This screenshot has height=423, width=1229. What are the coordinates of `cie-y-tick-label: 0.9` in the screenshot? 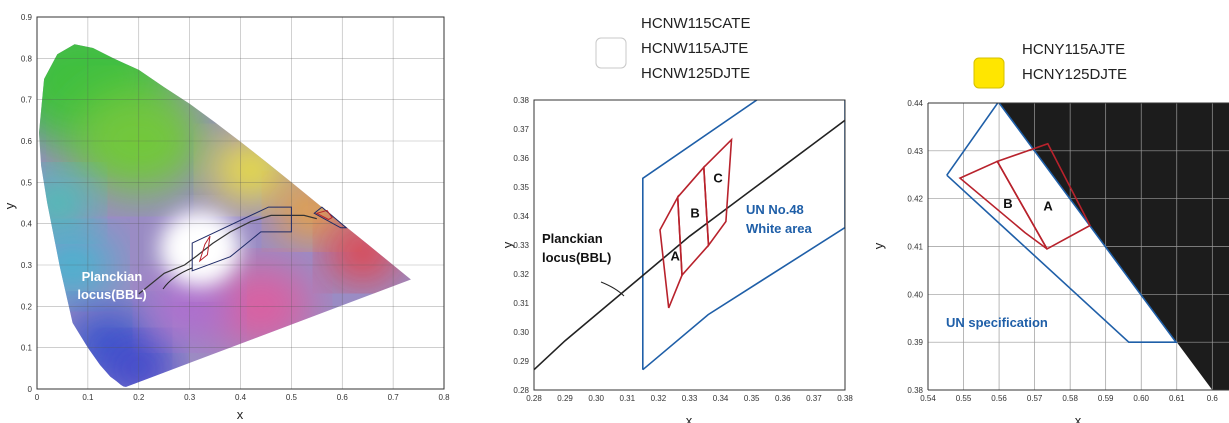 It's located at (27, 17).